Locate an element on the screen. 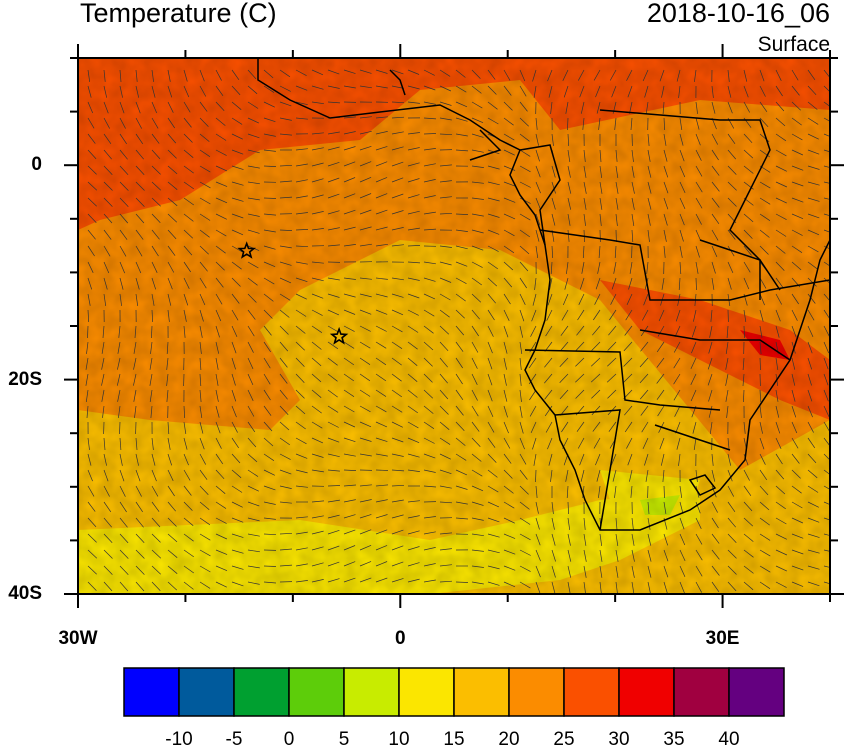  x-tick-label: 30W is located at coordinates (78, 639).